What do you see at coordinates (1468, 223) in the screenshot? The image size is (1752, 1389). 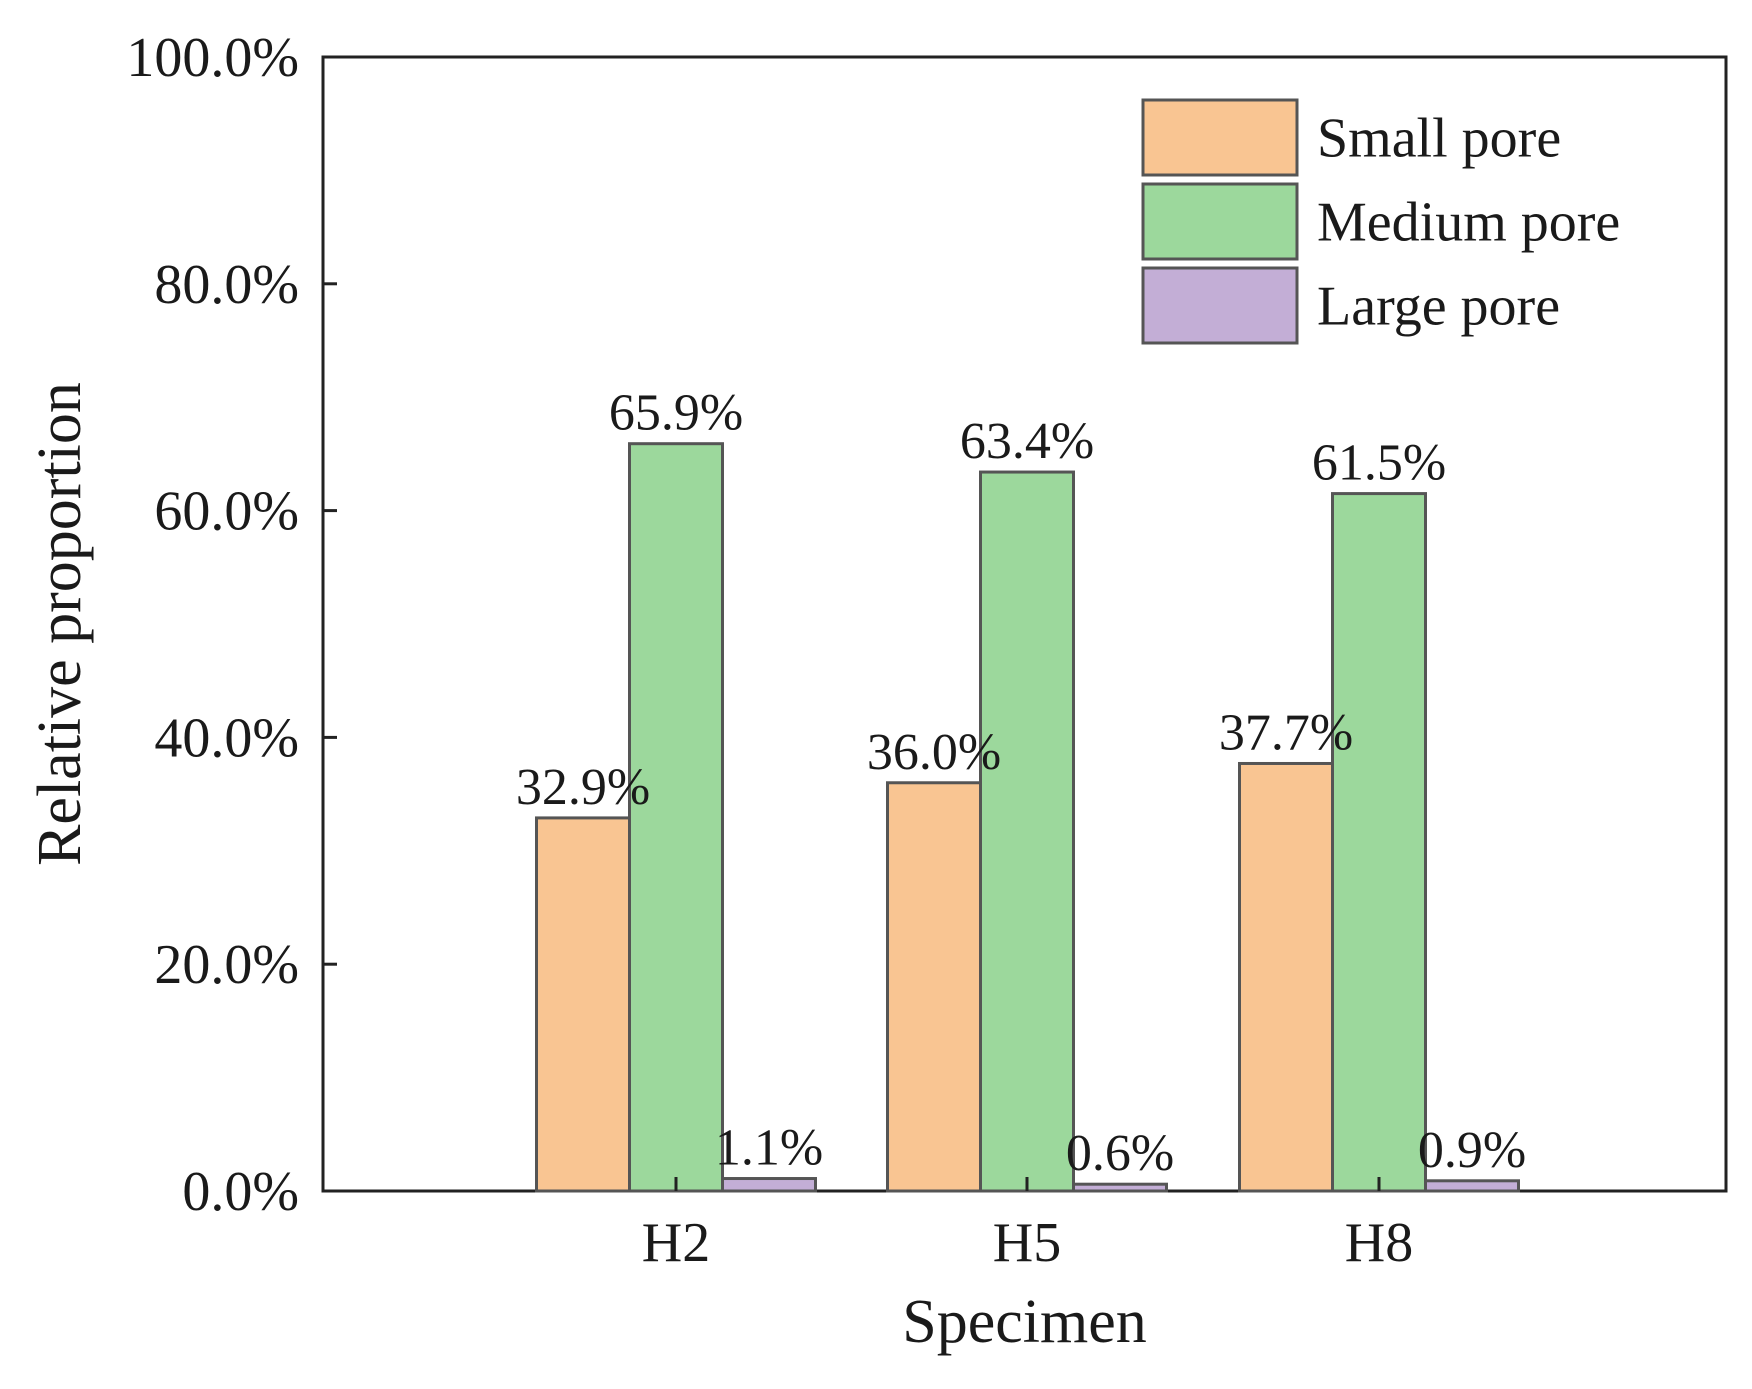 I see `legend-label: Medium pore` at bounding box center [1468, 223].